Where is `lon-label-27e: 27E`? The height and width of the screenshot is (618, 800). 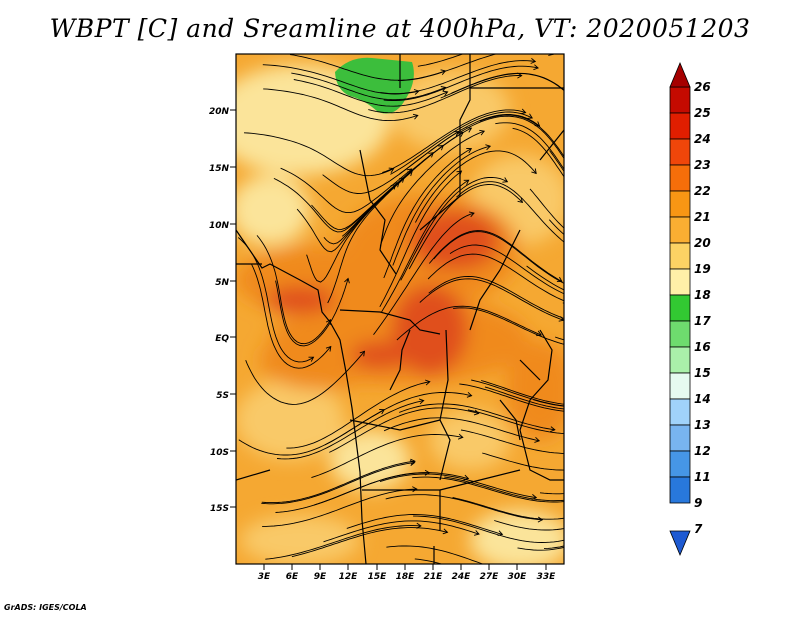 lon-label-27e: 27E is located at coordinates (490, 577).